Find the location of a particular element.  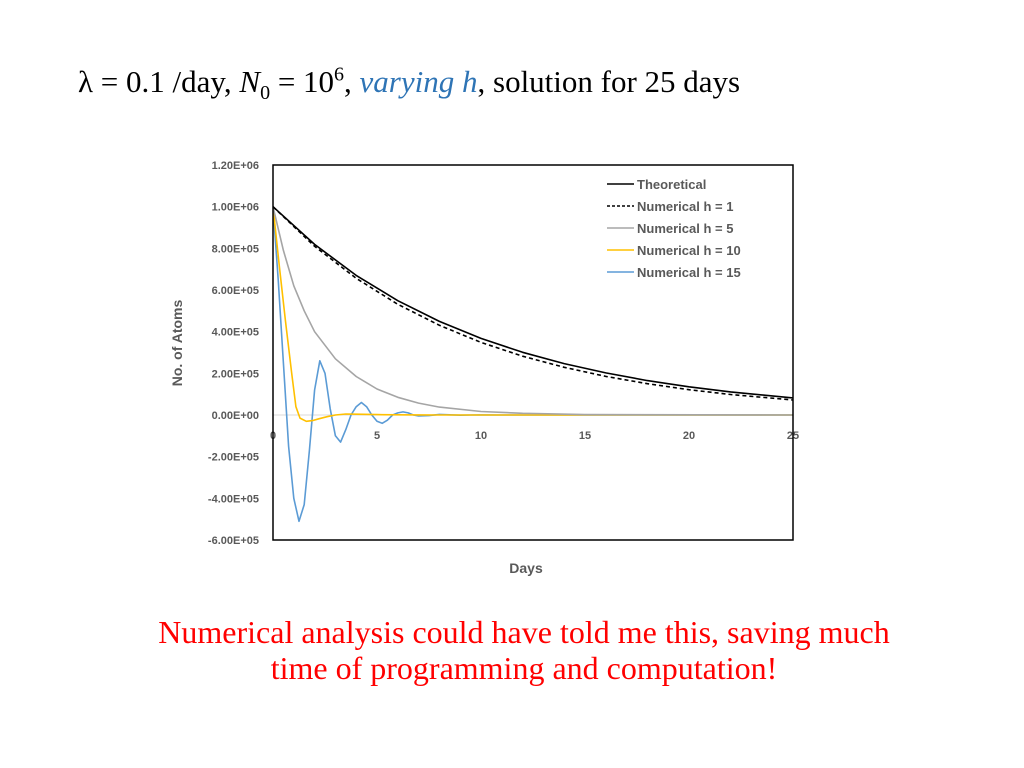

lambda-symbol: λ is located at coordinates (86, 81).